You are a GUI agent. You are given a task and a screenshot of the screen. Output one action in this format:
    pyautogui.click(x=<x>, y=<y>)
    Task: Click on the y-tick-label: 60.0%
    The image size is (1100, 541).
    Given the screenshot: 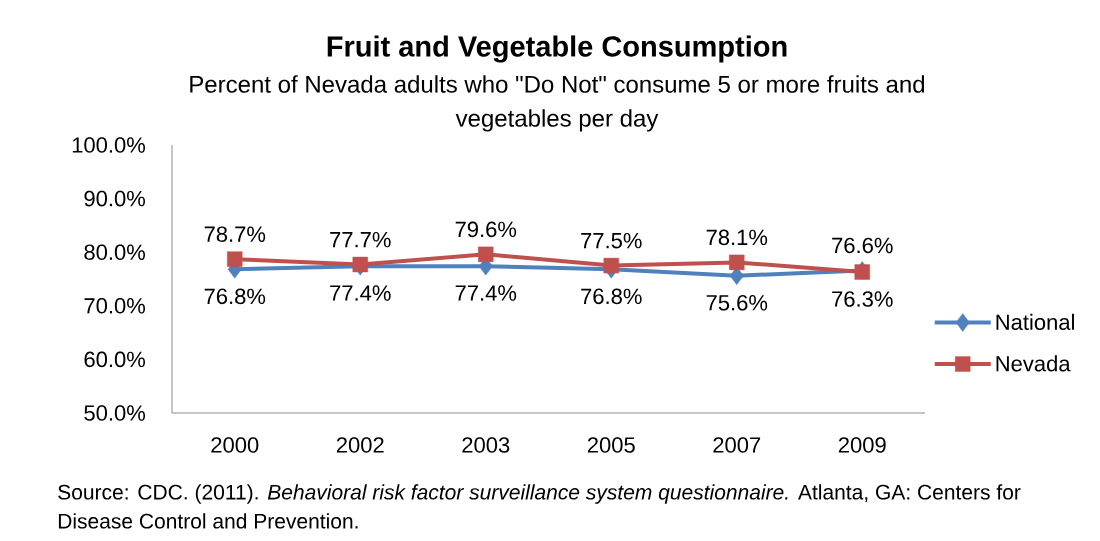 What is the action you would take?
    pyautogui.click(x=115, y=359)
    